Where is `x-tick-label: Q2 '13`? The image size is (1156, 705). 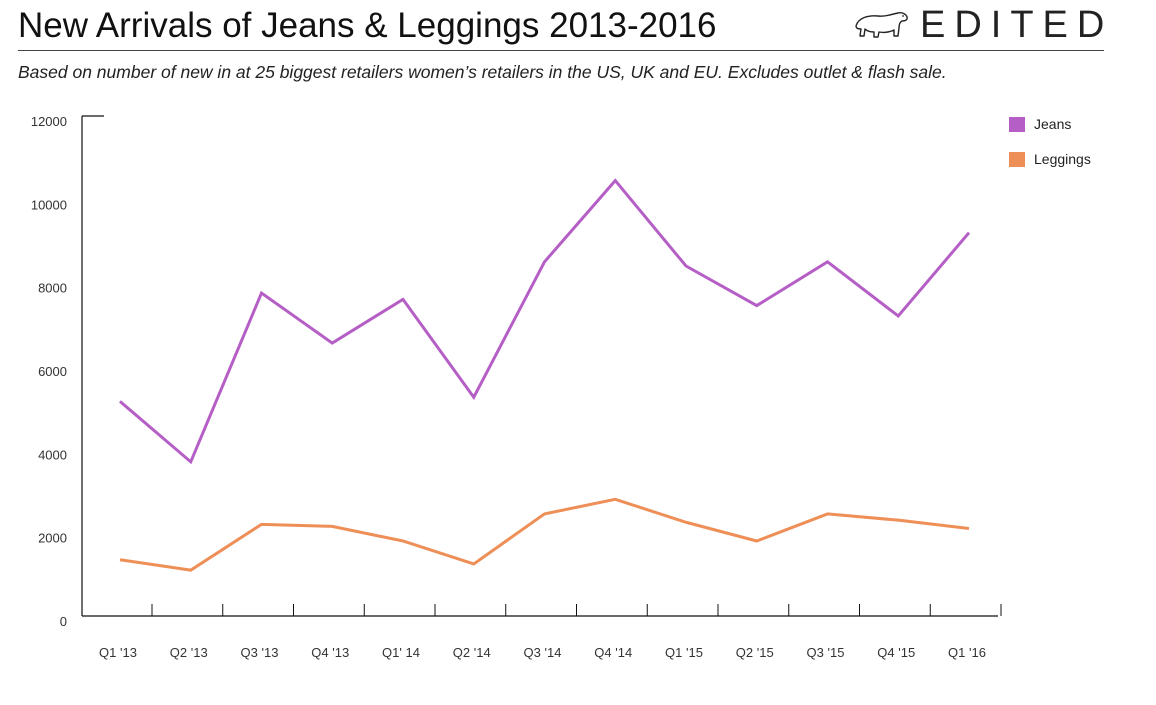 x-tick-label: Q2 '13 is located at coordinates (189, 652).